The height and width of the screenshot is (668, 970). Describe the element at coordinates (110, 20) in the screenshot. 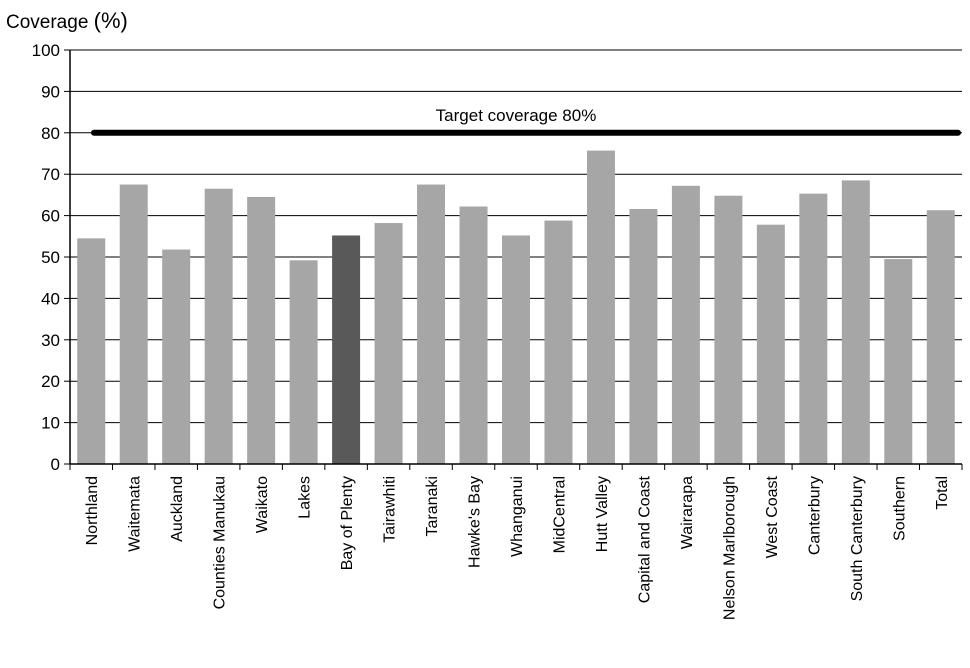

I see `y-axis-title-unit: (%)` at that location.